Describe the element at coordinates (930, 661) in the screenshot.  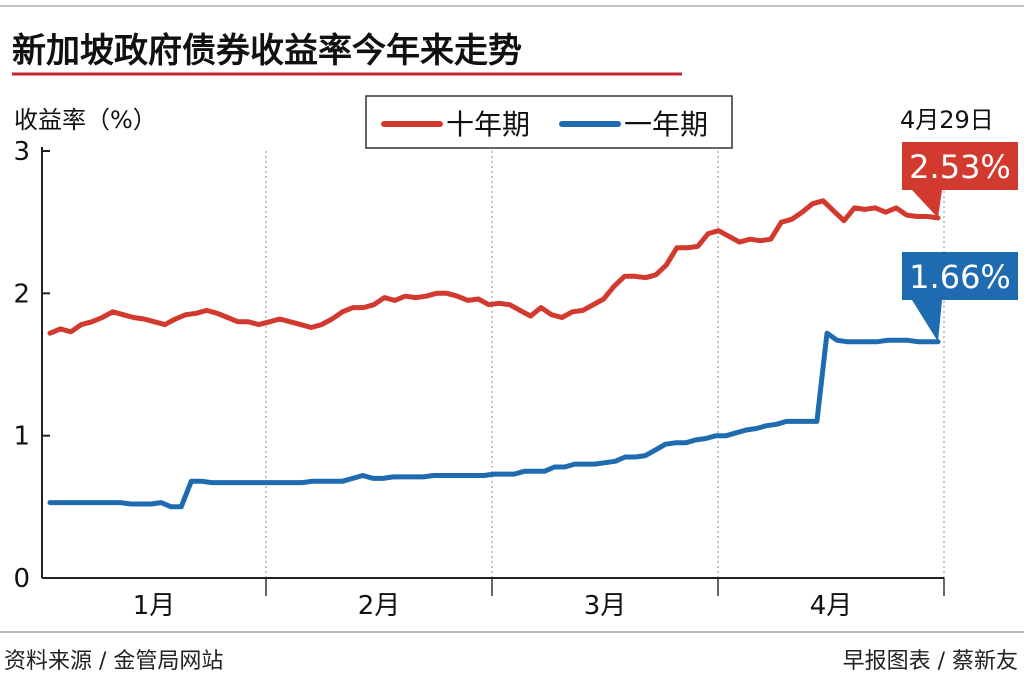
I see `credit-text: 早报图表 / 蔡新友` at that location.